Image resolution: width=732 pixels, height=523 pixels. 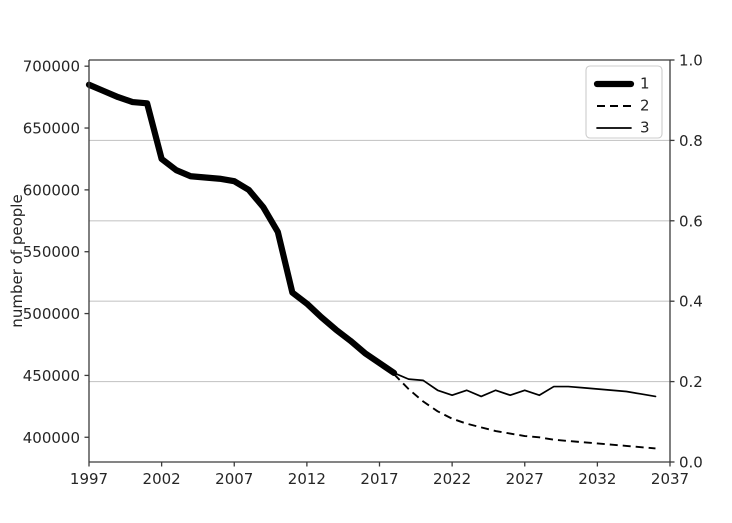 What do you see at coordinates (51, 252) in the screenshot?
I see `y-tick-label: 550000` at bounding box center [51, 252].